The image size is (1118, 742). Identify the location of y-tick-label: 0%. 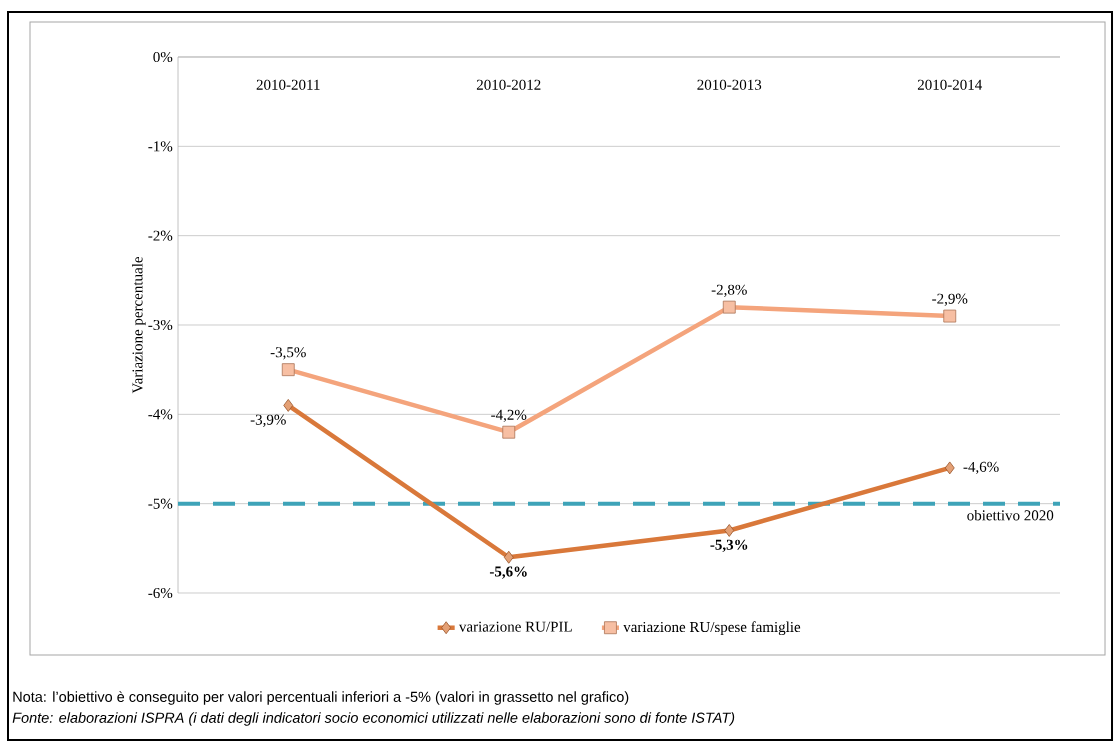
(163, 57).